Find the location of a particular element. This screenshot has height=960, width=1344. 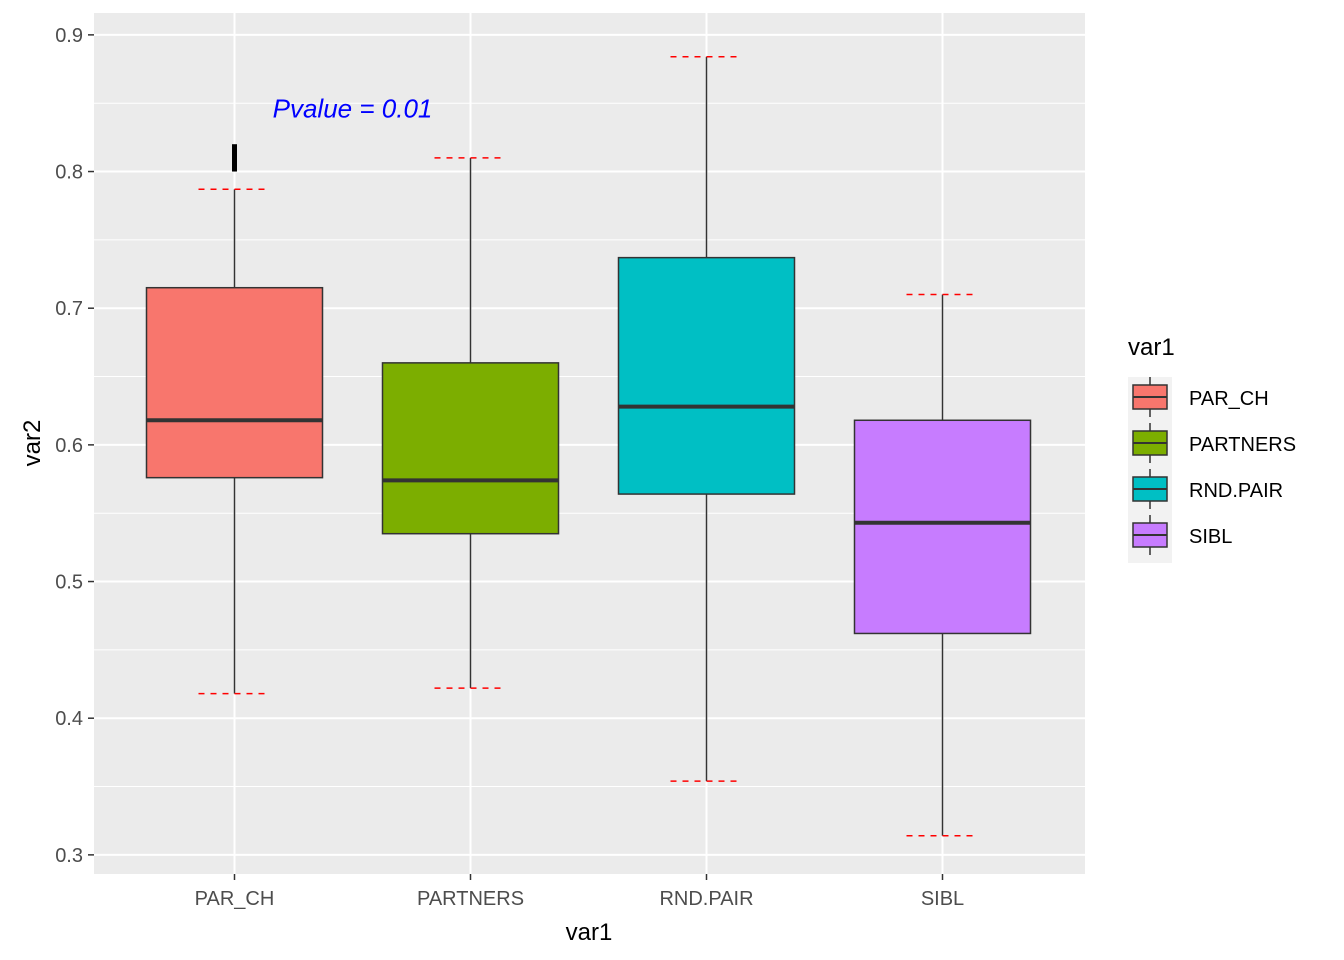

x-tick-label: PARTNERS is located at coordinates (470, 899).